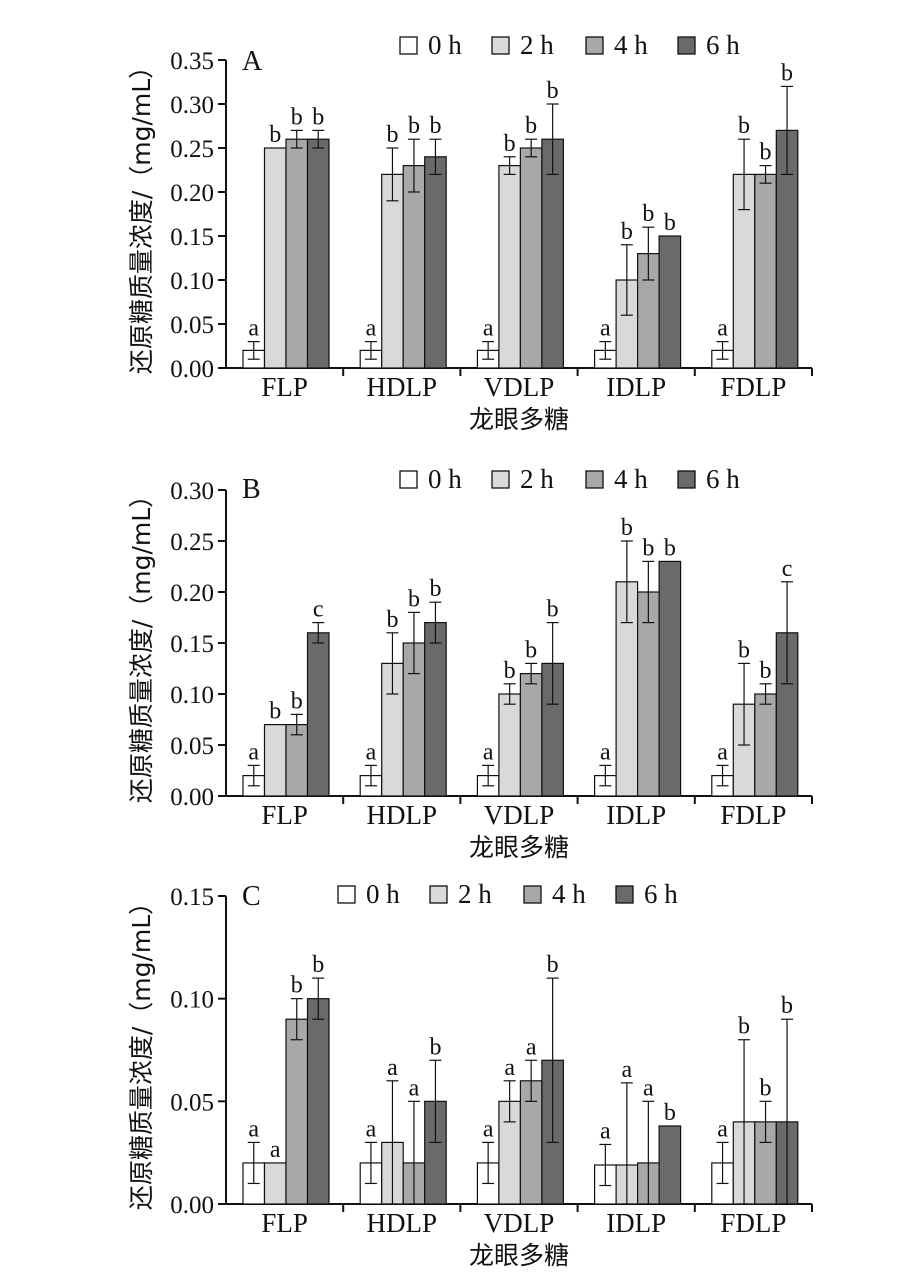  I want to click on bar-a-flp-4h, so click(297, 253).